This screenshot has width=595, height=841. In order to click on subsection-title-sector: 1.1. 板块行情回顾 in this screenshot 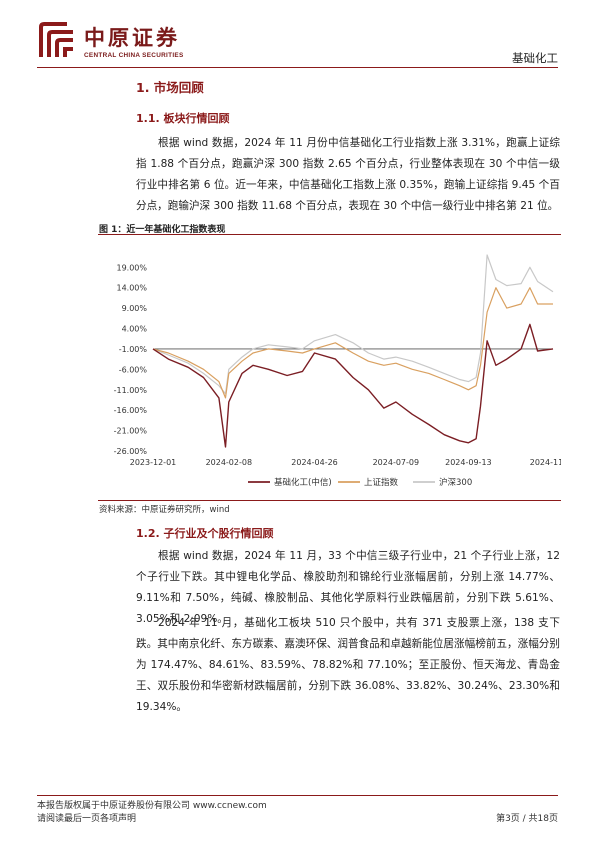, I will do `click(183, 118)`.